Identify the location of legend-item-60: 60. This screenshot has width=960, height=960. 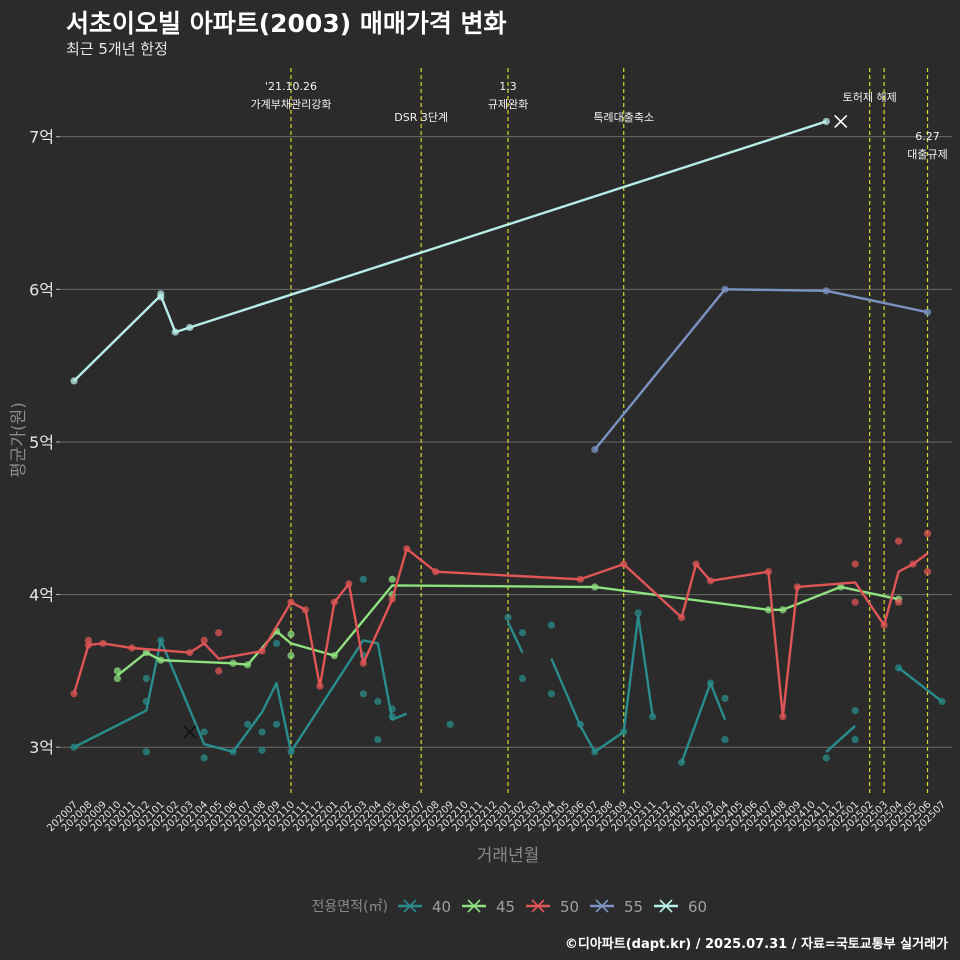
(680, 907).